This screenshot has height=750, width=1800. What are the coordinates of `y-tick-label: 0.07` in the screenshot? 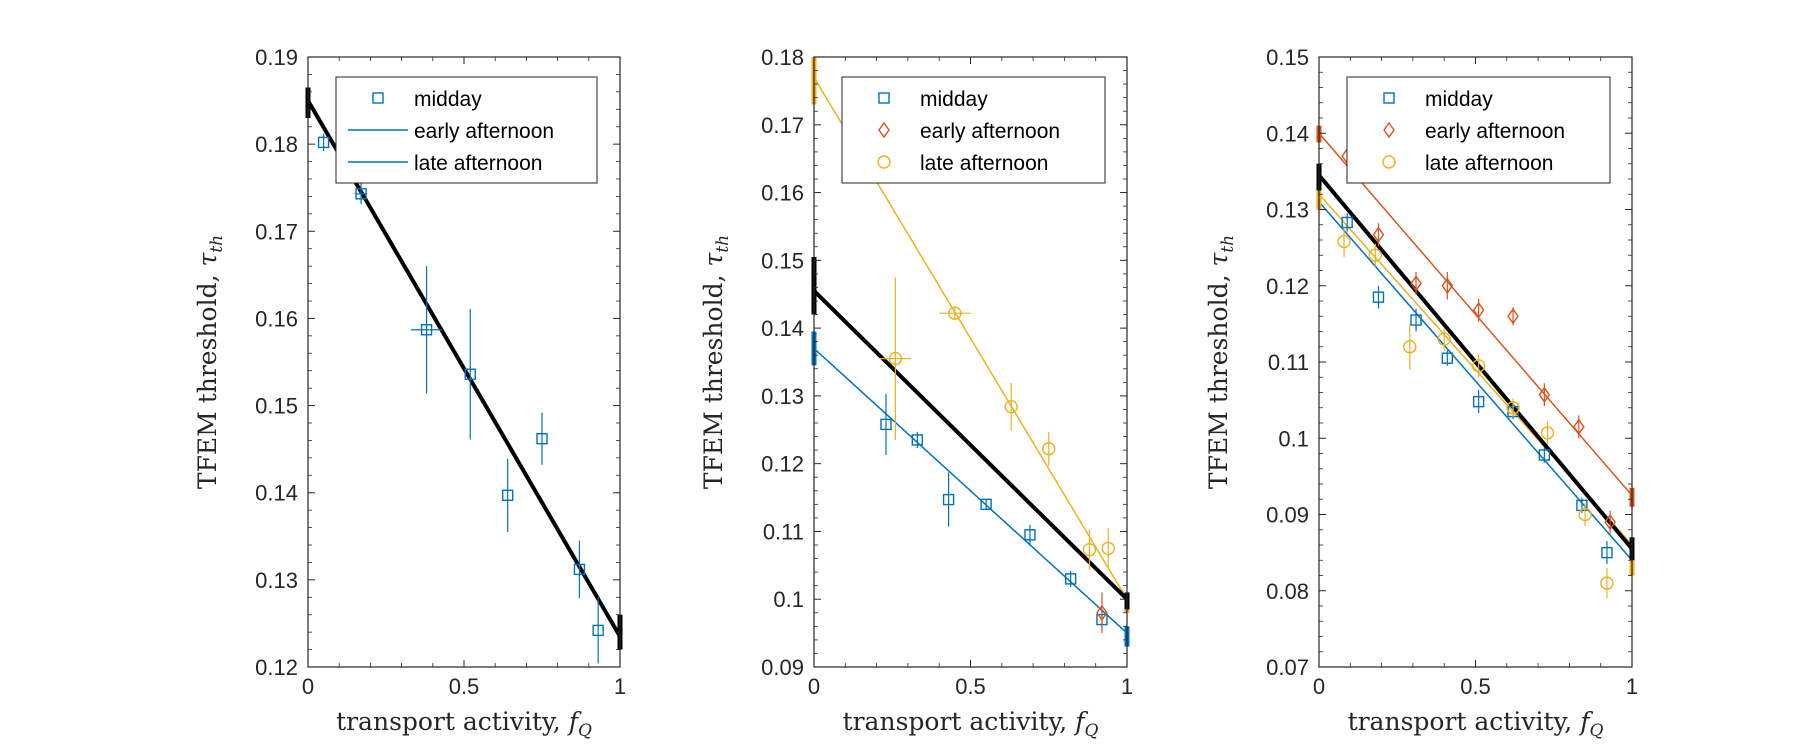 It's located at (1287, 667).